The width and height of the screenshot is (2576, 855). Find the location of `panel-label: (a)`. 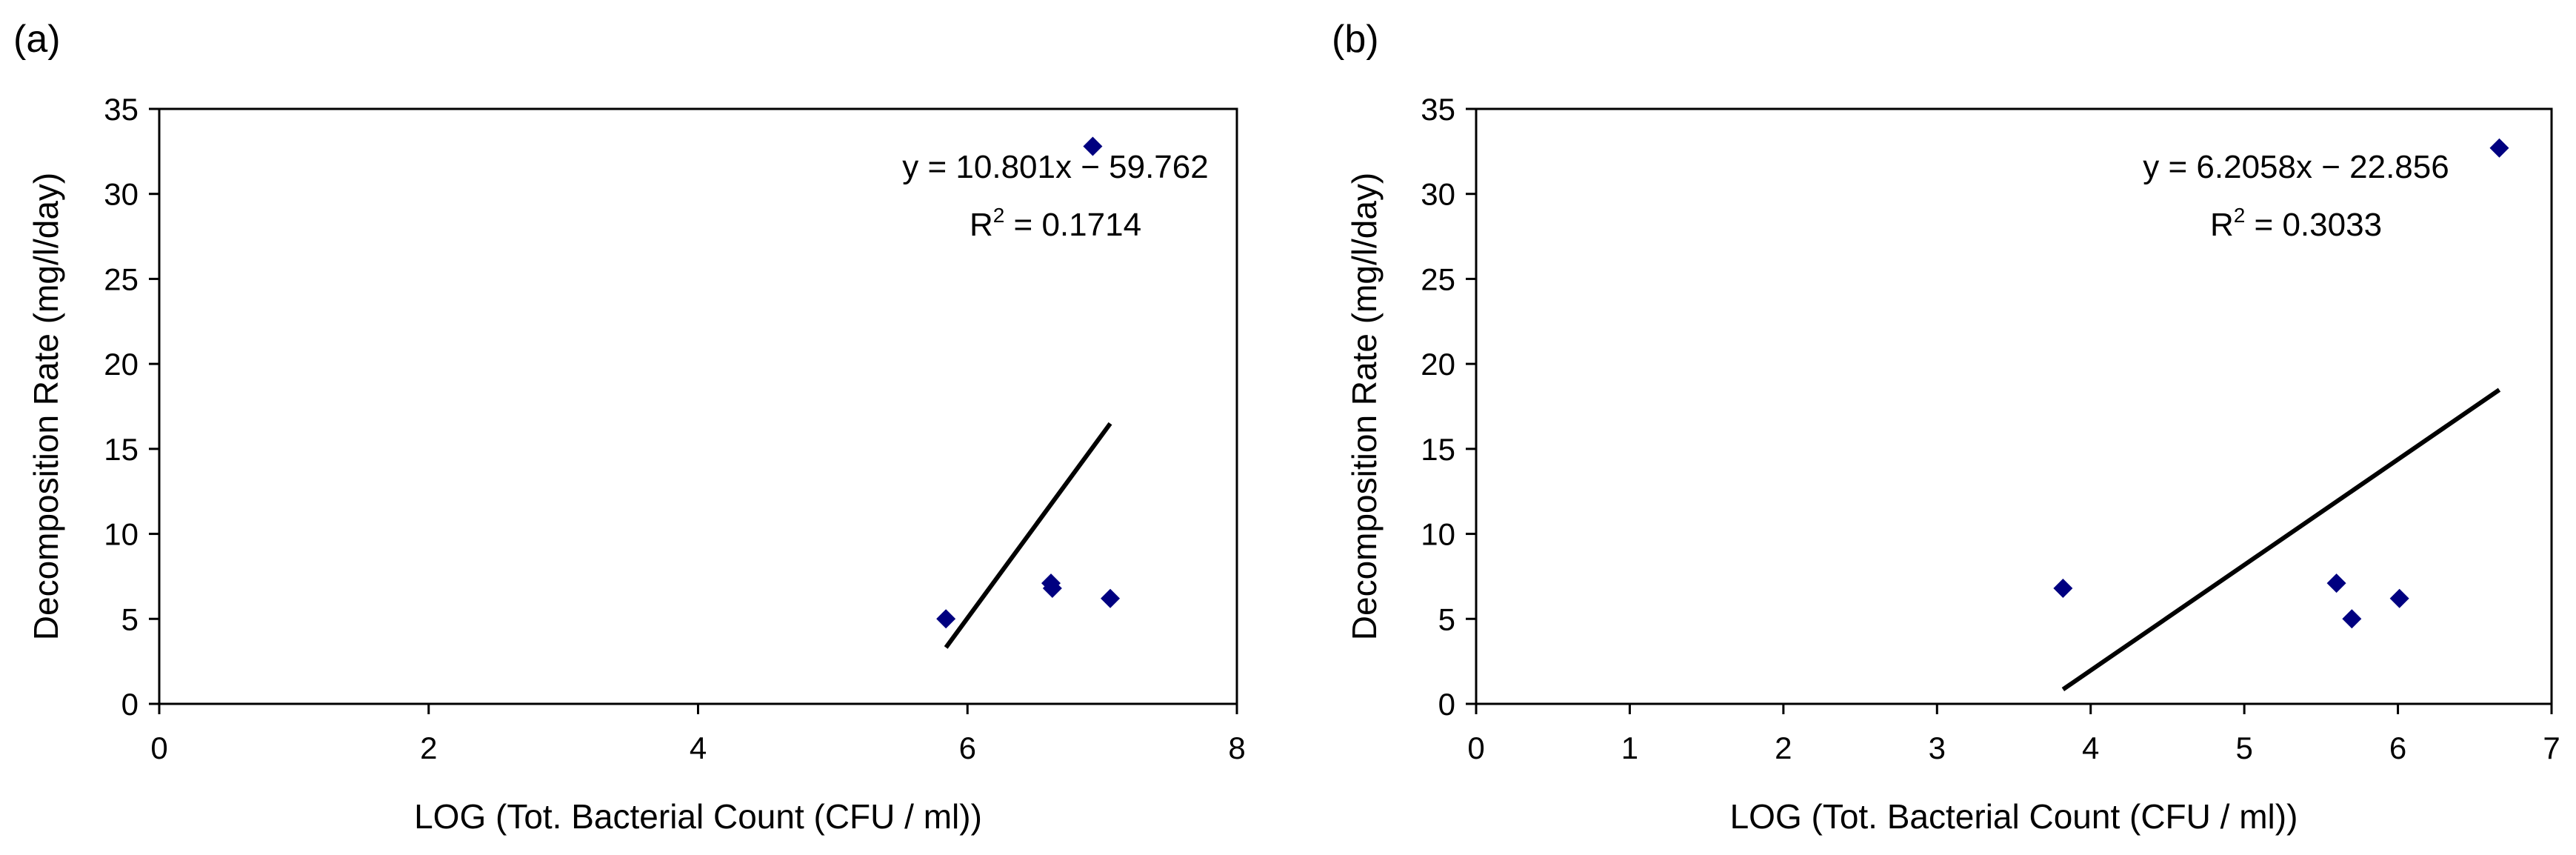

panel-label: (a) is located at coordinates (37, 39).